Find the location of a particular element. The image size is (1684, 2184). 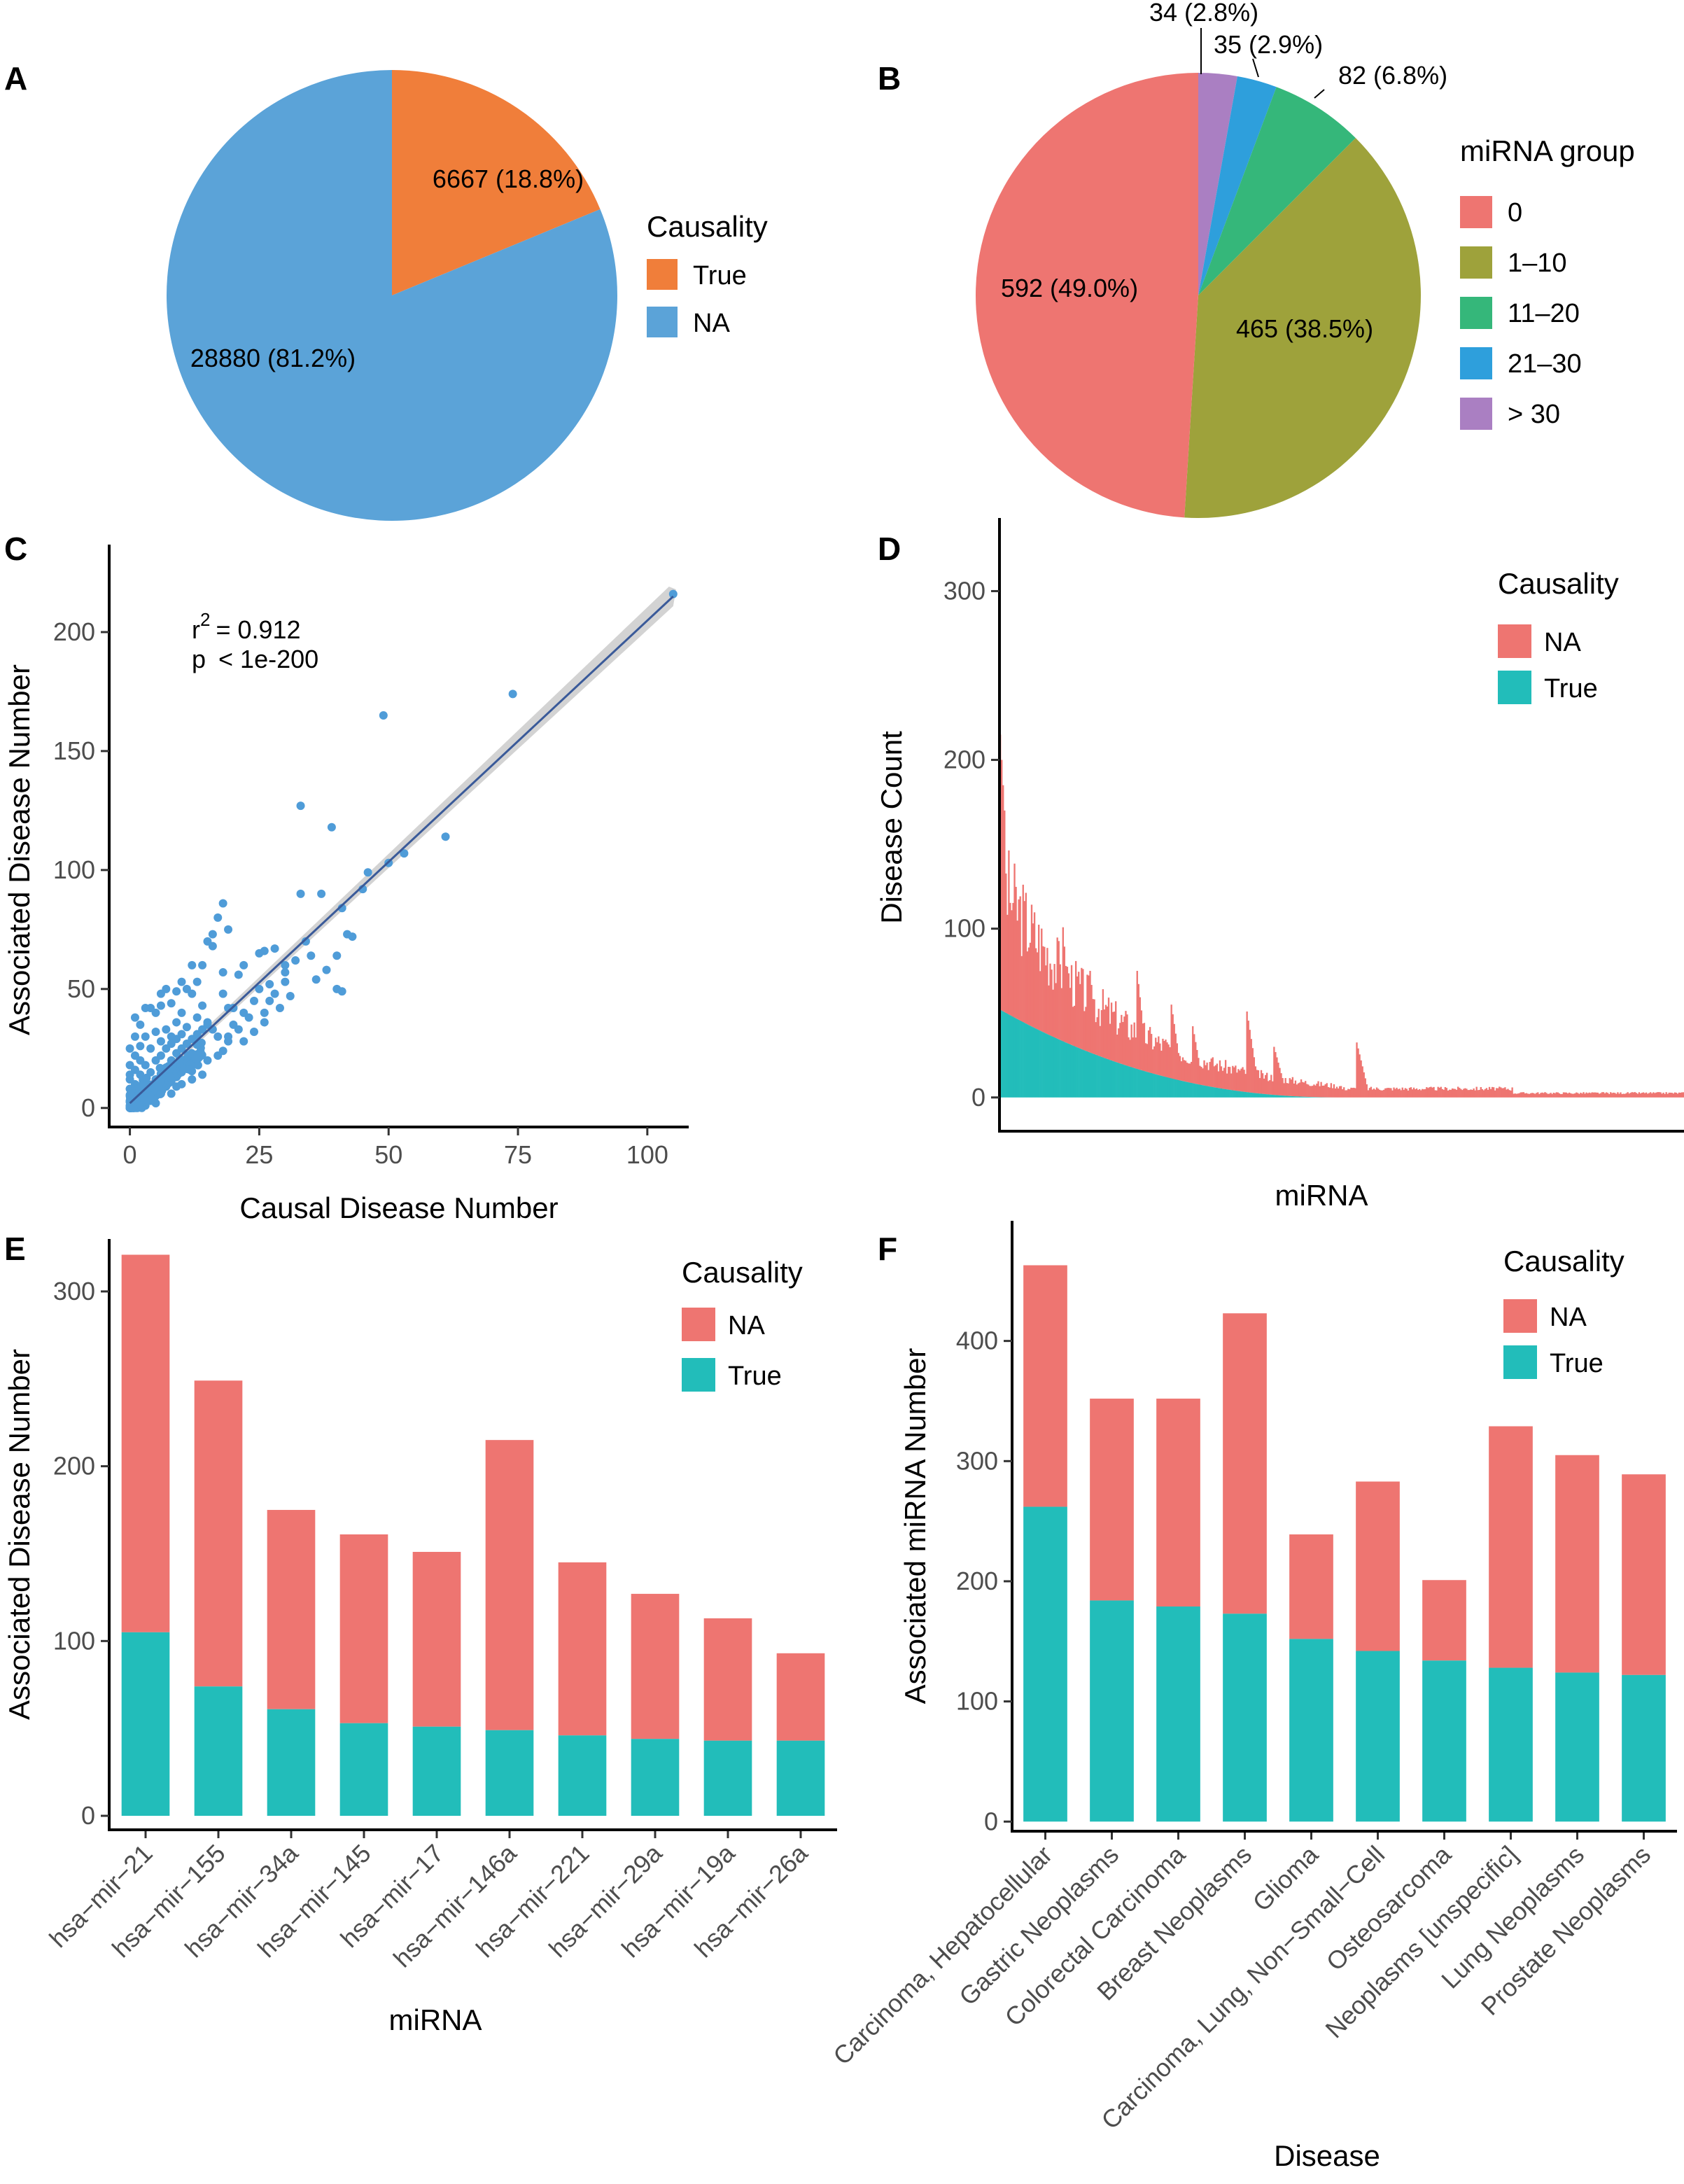

y-tick-label: 100 is located at coordinates (977, 1701).